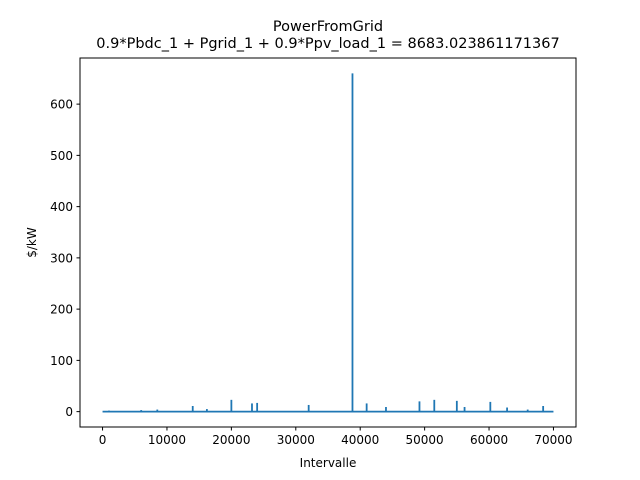 The width and height of the screenshot is (640, 480). I want to click on y-tick-label: 500, so click(61, 156).